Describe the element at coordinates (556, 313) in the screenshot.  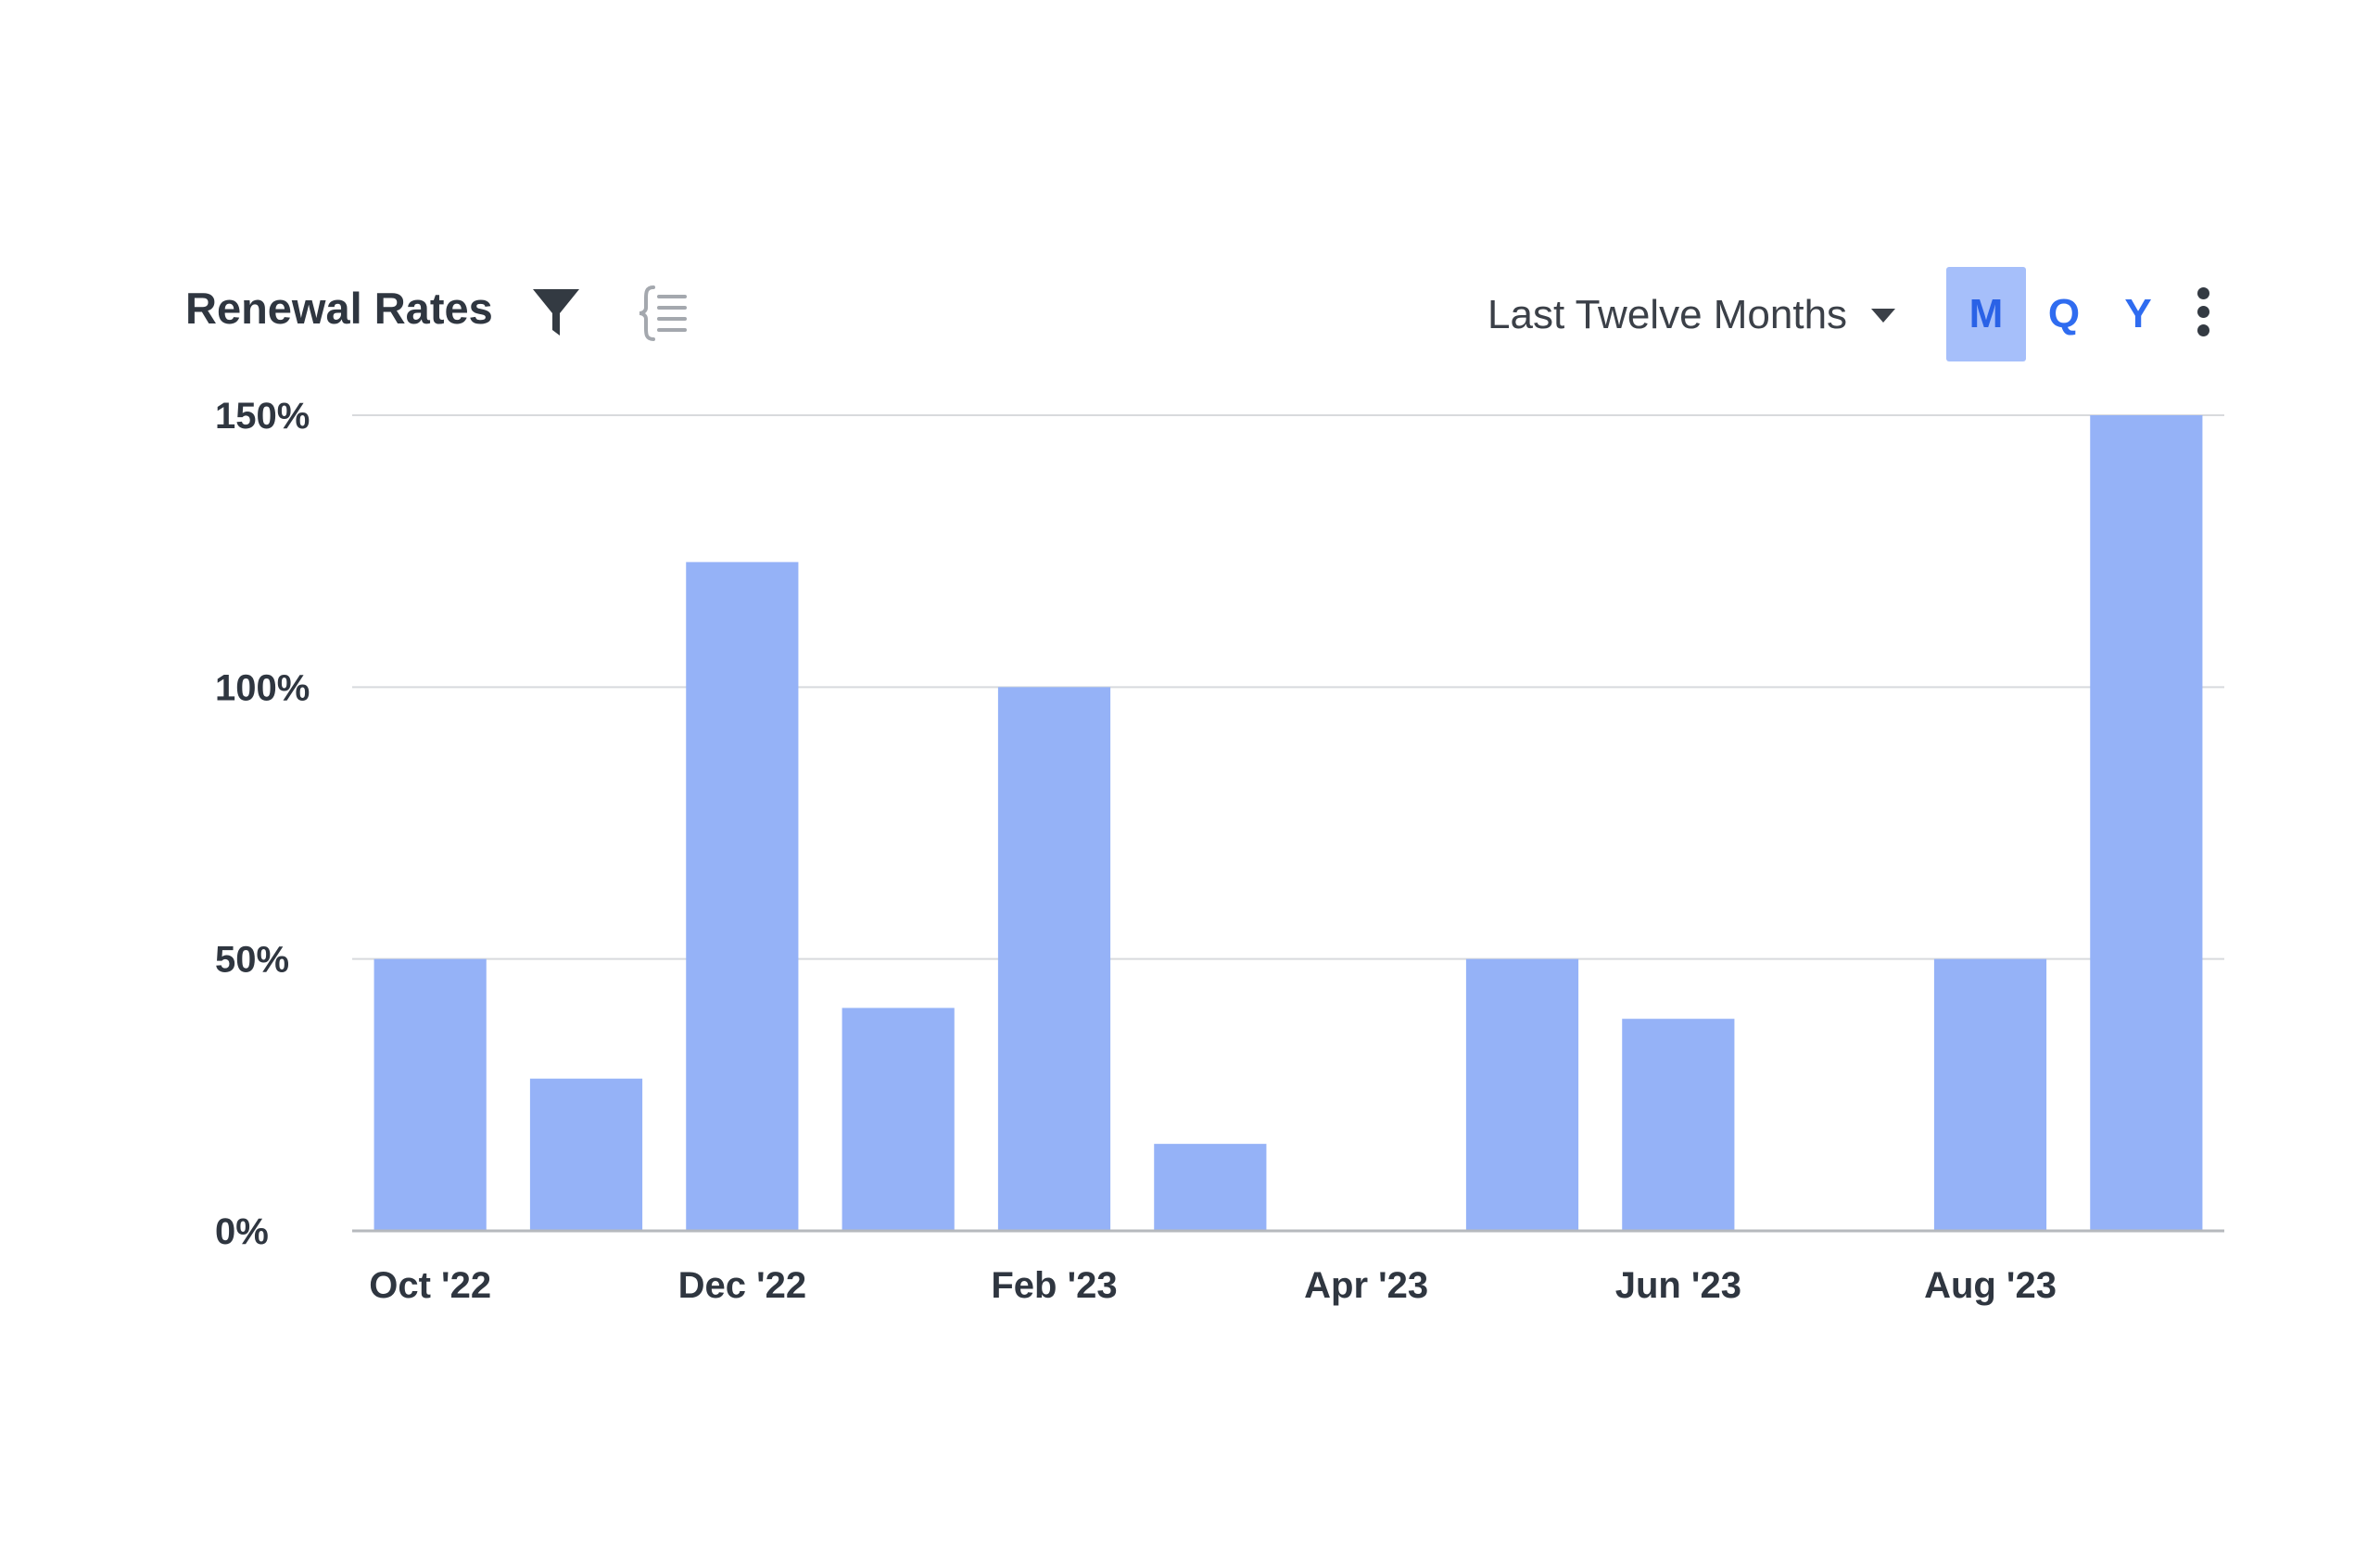
I see `filter-funnel-icon` at that location.